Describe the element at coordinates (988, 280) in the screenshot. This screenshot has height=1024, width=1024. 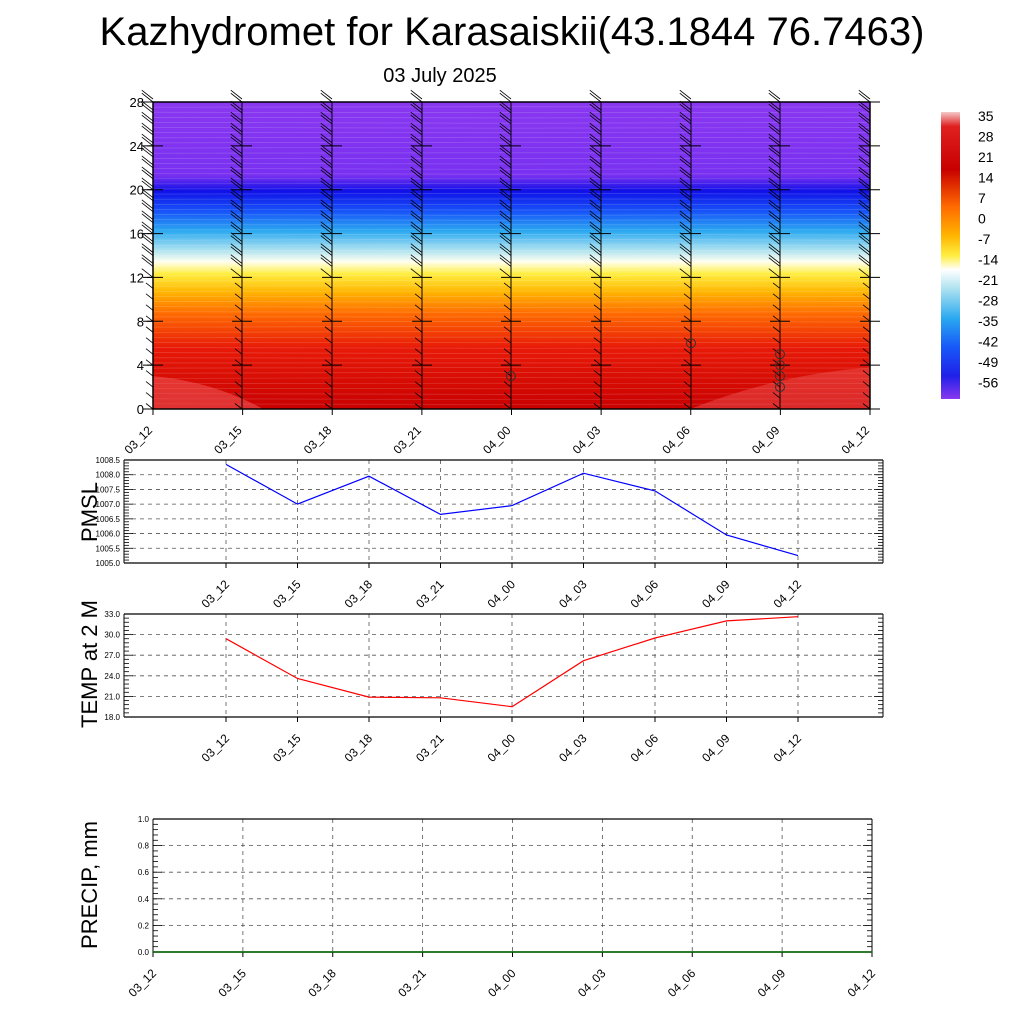
I see `colorbar-label: -21` at that location.